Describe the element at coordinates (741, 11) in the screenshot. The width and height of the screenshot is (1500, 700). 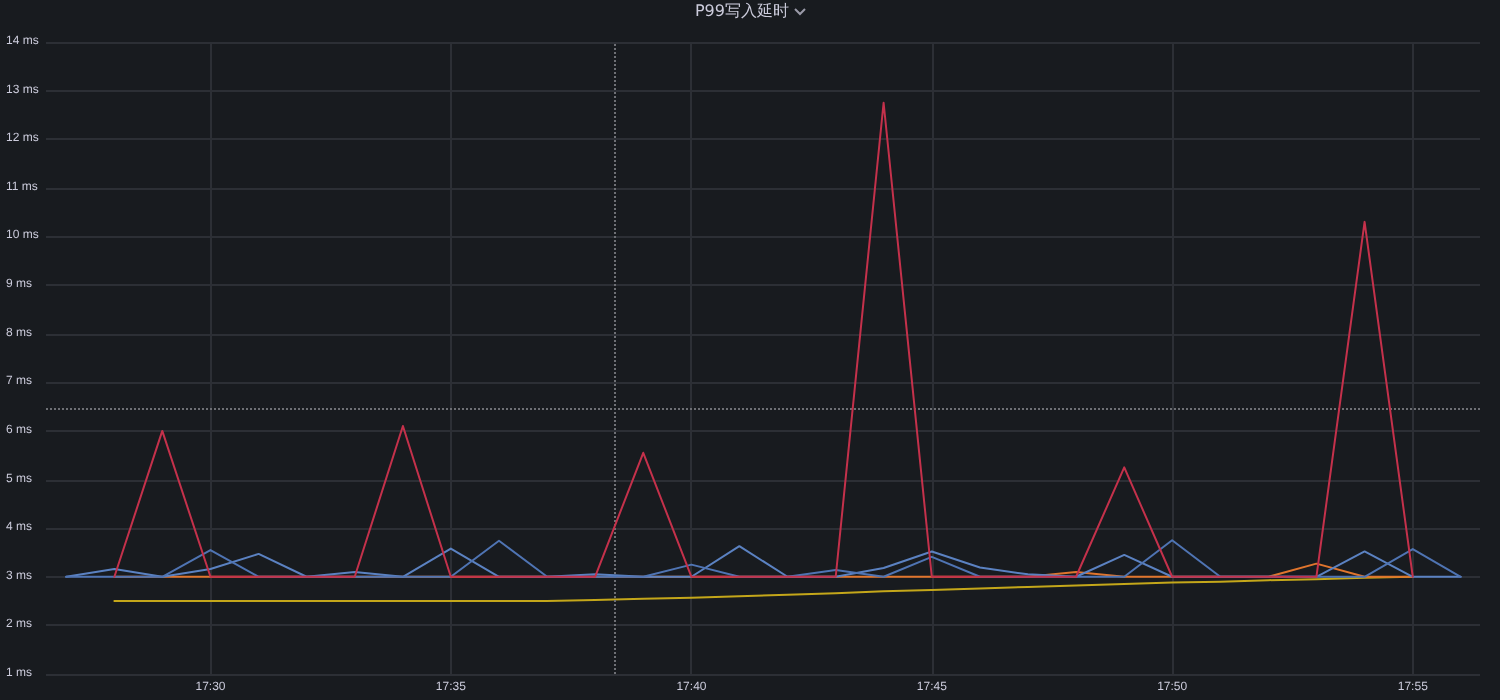
I see `chart-title: P99写入延时` at that location.